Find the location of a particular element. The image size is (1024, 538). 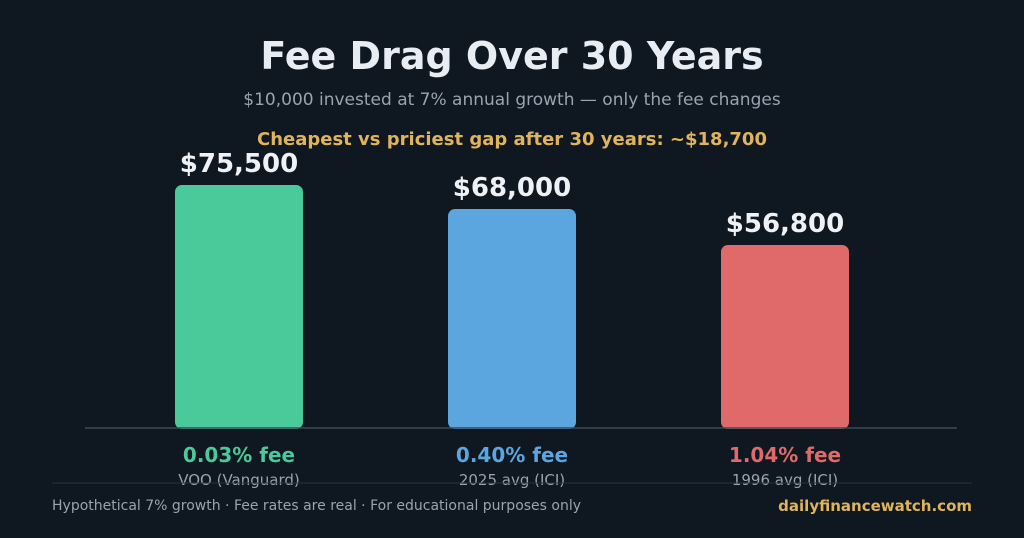

fee-label: 1.04% fee is located at coordinates (785, 455).